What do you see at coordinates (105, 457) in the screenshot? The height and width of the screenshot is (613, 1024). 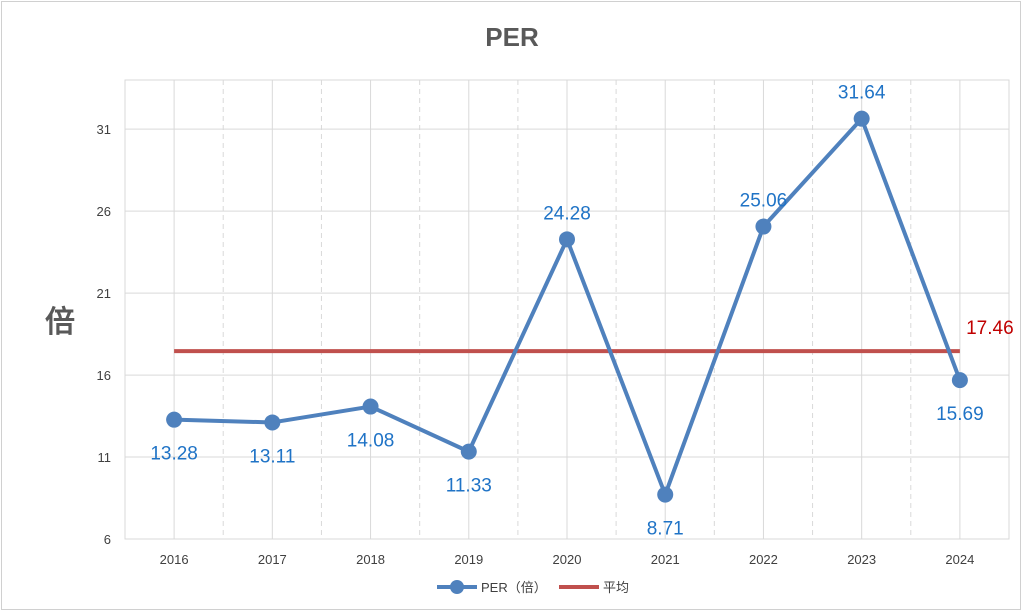 I see `y-tick-label: 11` at bounding box center [105, 457].